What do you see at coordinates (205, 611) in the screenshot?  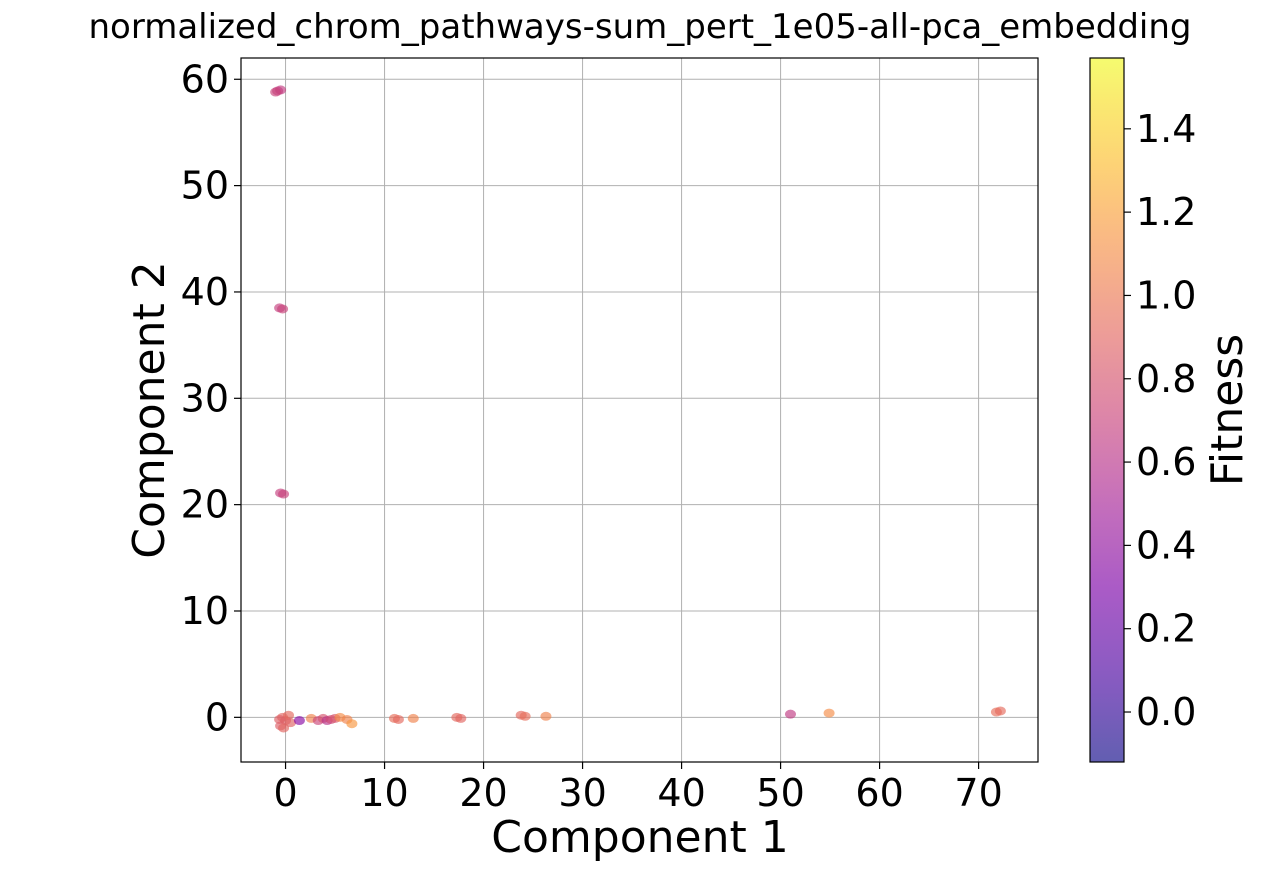 I see `y-tick-label: 10` at bounding box center [205, 611].